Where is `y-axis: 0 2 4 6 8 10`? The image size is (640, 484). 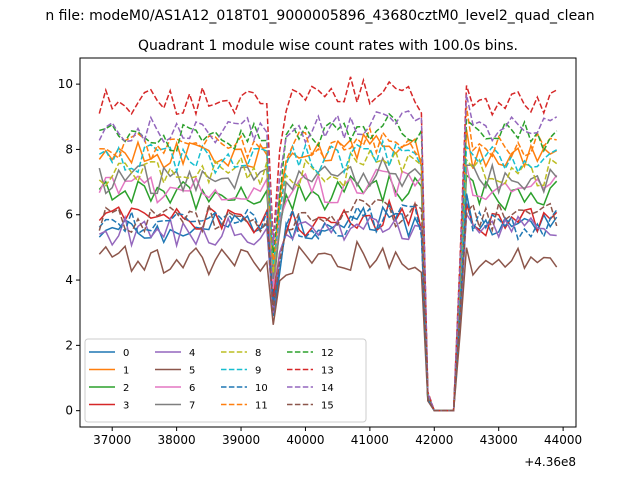
y-axis: 0 2 4 6 8 10 is located at coordinates (69, 247).